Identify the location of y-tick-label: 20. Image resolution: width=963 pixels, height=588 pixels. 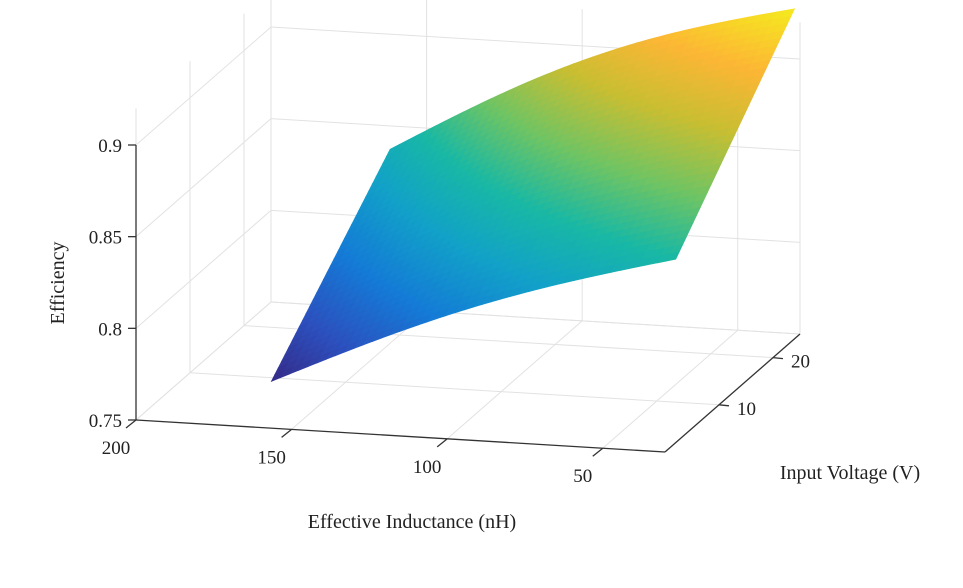
(800, 362).